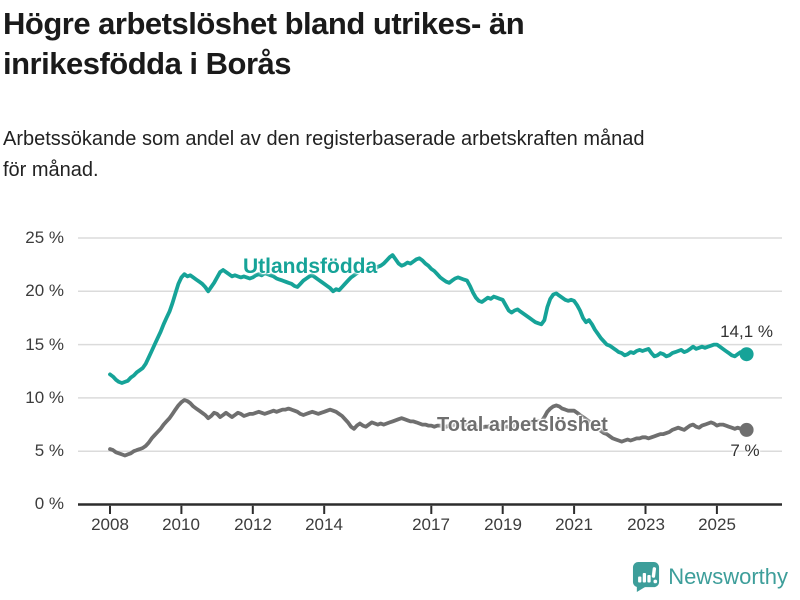  I want to click on y-axis-label: 15 %, so click(44, 344).